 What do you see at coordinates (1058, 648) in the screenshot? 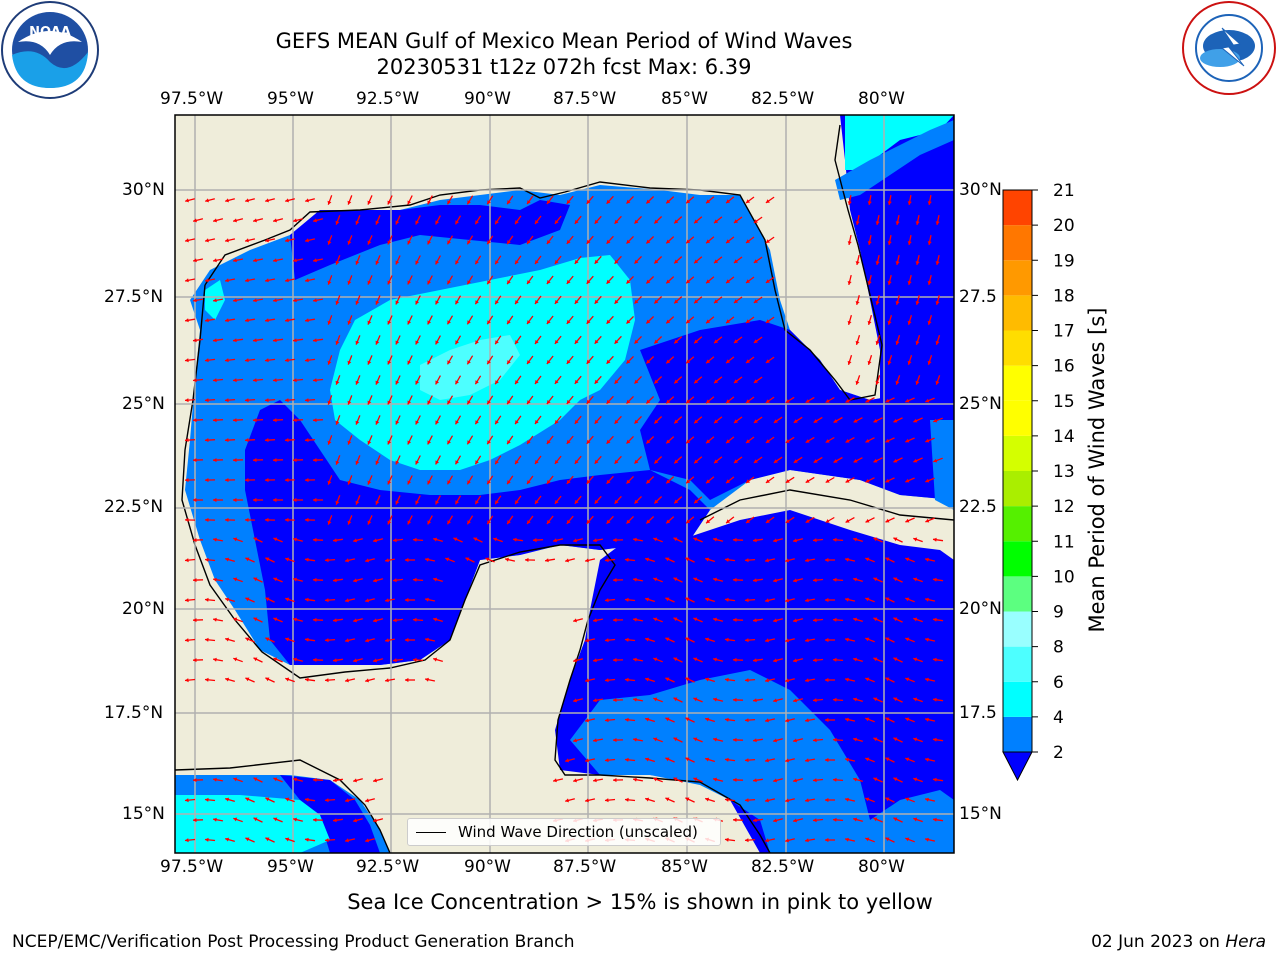
I see `colorbar-tick-label: 8` at bounding box center [1058, 648].